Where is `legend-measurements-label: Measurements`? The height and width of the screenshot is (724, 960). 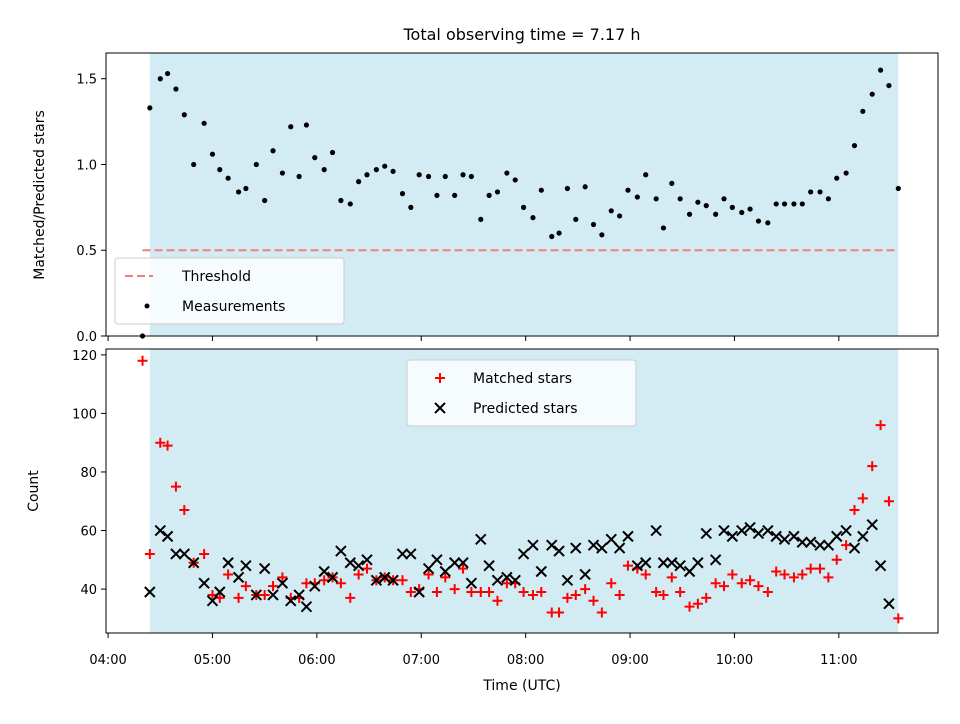
legend-measurements-label: Measurements is located at coordinates (233, 307).